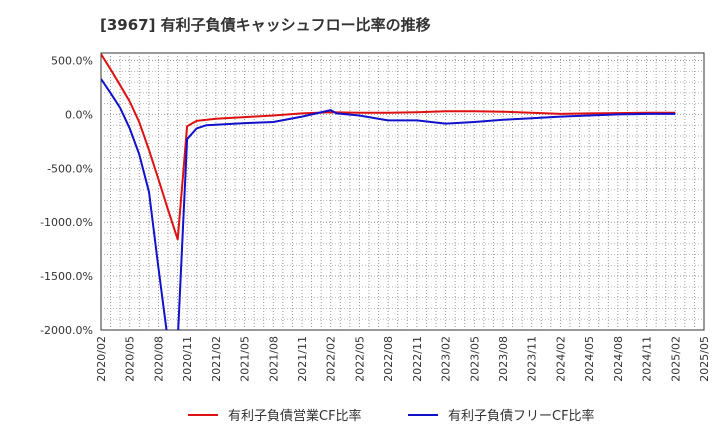 Image resolution: width=720 pixels, height=440 pixels. What do you see at coordinates (216, 359) in the screenshot?
I see `x-tick-label: 2021/02` at bounding box center [216, 359].